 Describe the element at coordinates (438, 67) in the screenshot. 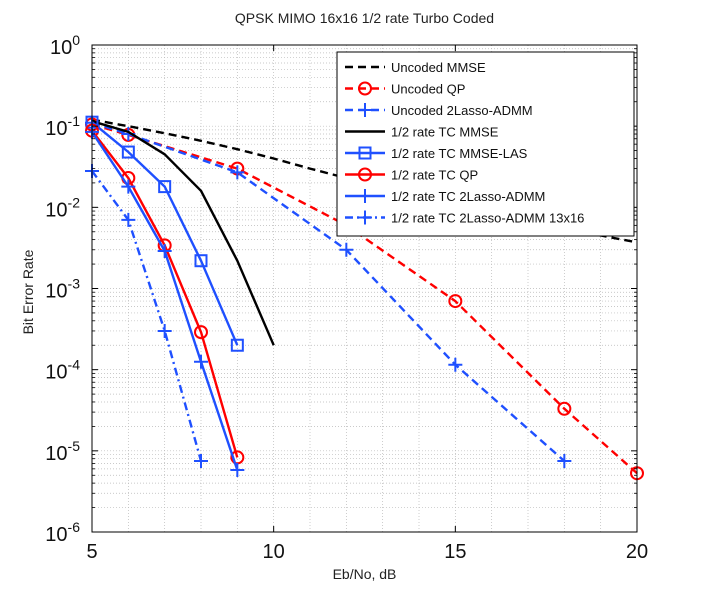

I see `legend-label: Uncoded MMSE` at that location.